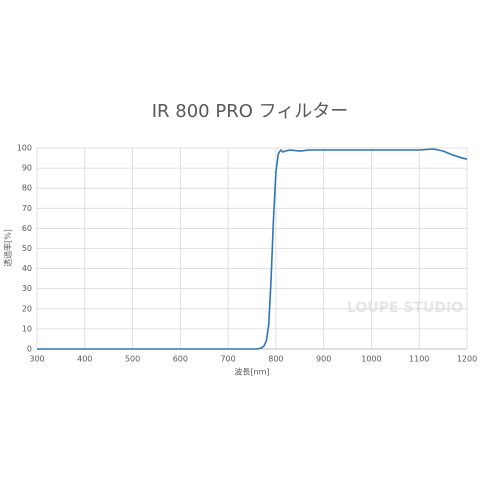 Image resolution: width=480 pixels, height=484 pixels. Describe the element at coordinates (323, 359) in the screenshot. I see `x-tick-label: 900` at that location.